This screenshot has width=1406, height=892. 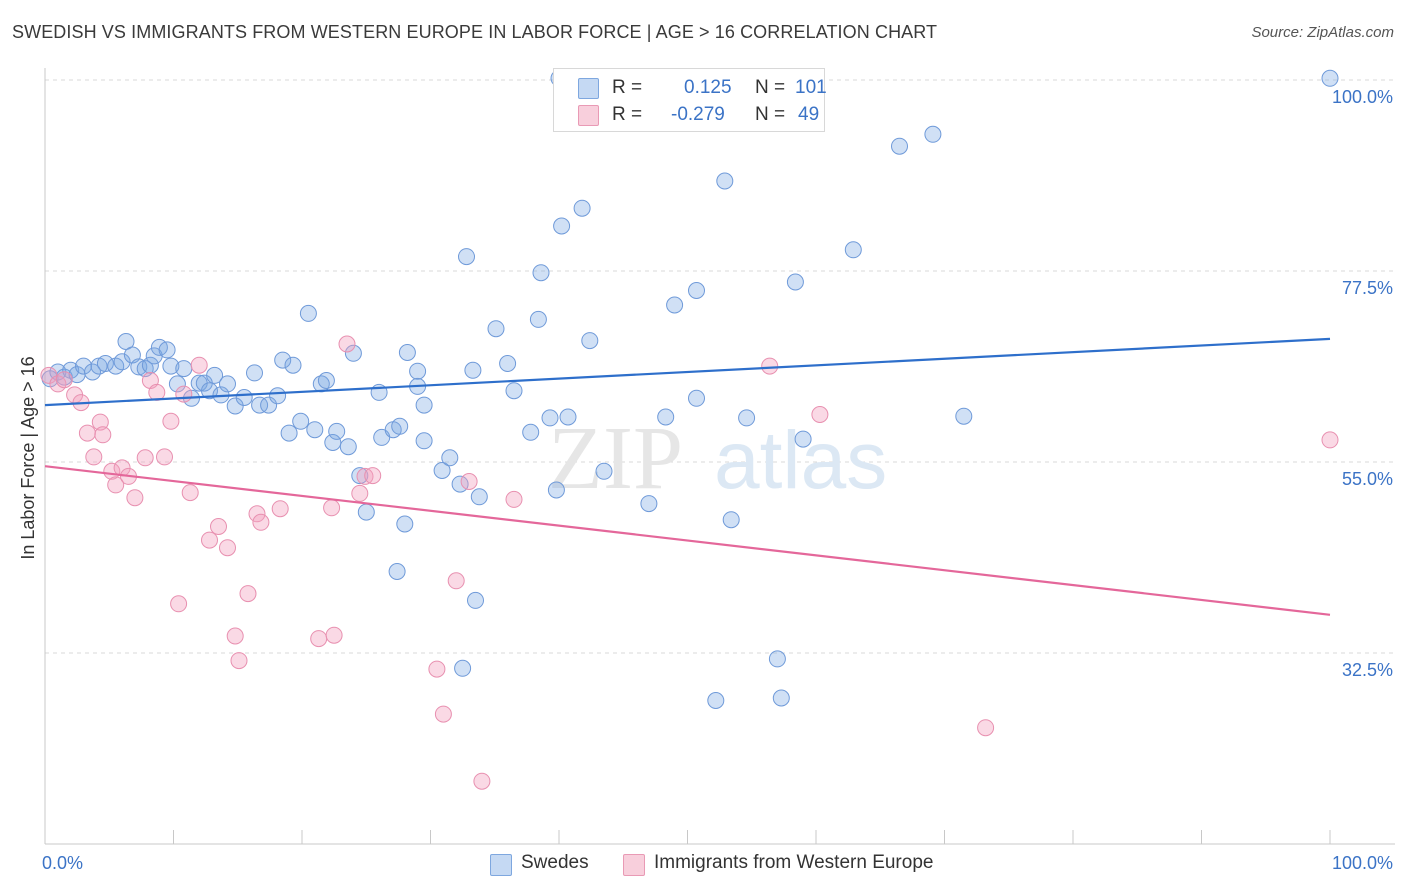 I want to click on legend-n-value-swedes: 101, so click(x=811, y=87).